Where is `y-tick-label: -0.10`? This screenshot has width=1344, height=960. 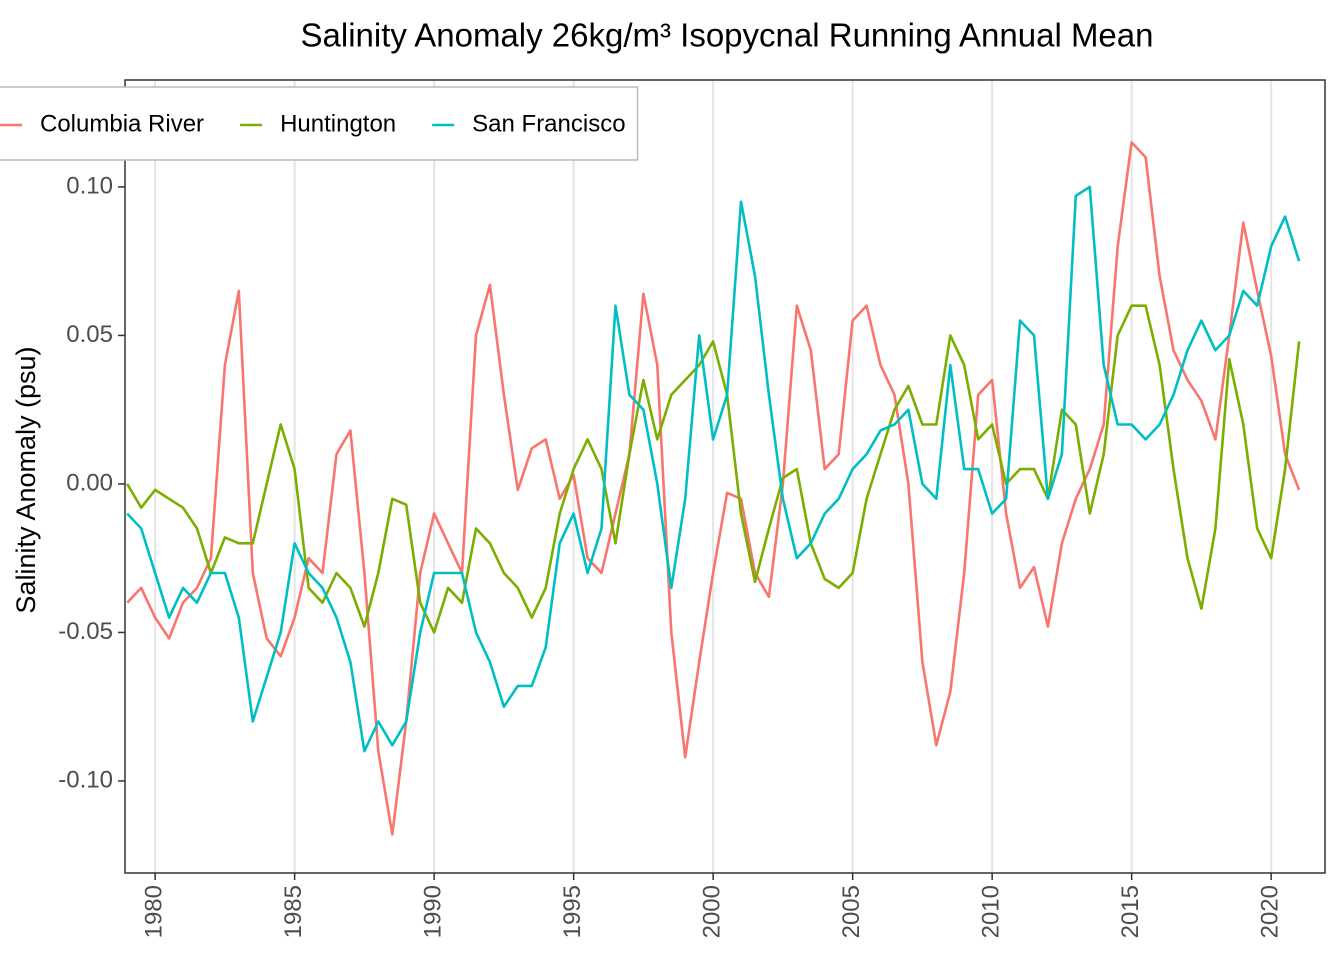
y-tick-label: -0.10 is located at coordinates (85, 779).